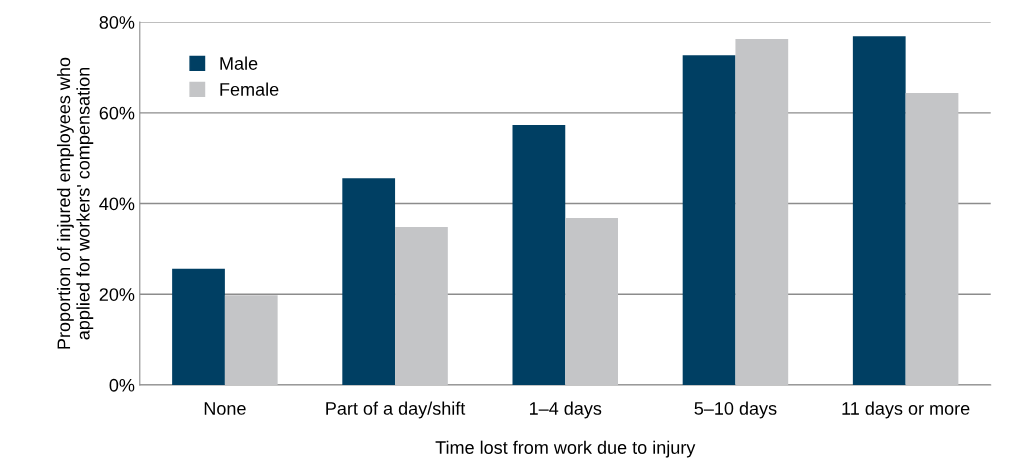 This screenshot has height=461, width=1013. I want to click on x-tick-label: 1–4 days, so click(565, 410).